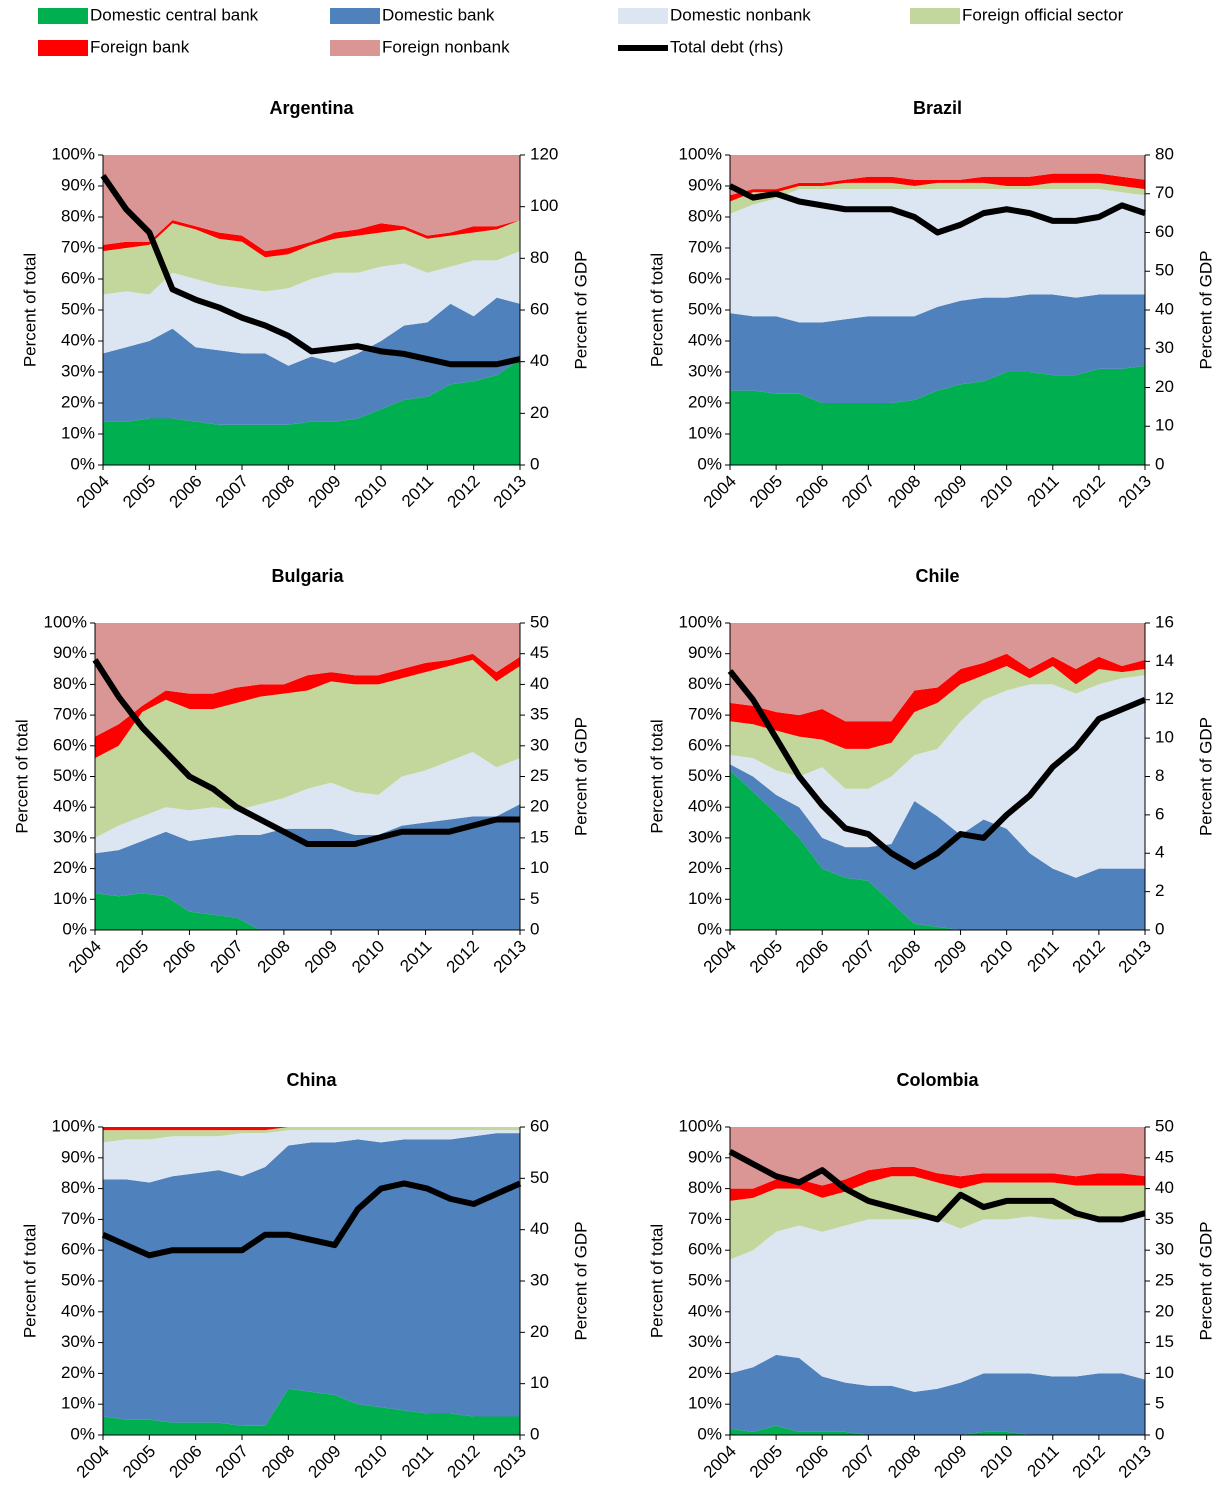 Image resolution: width=1226 pixels, height=1493 pixels. I want to click on legend-label: Domestic nonbank, so click(740, 14).